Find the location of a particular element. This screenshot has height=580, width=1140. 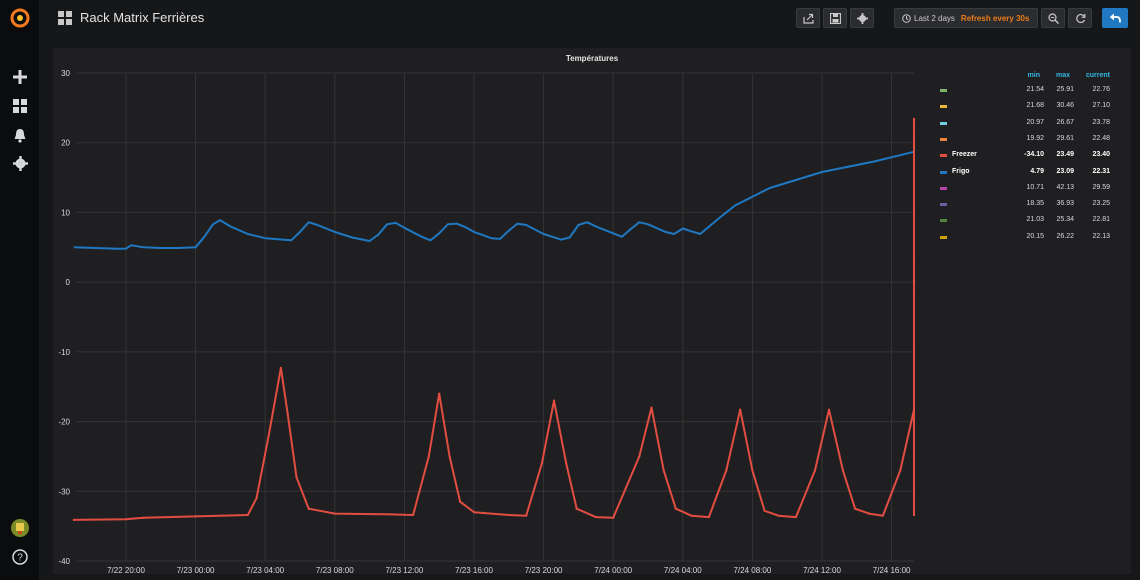

legend-header-current: current is located at coordinates (1097, 75).